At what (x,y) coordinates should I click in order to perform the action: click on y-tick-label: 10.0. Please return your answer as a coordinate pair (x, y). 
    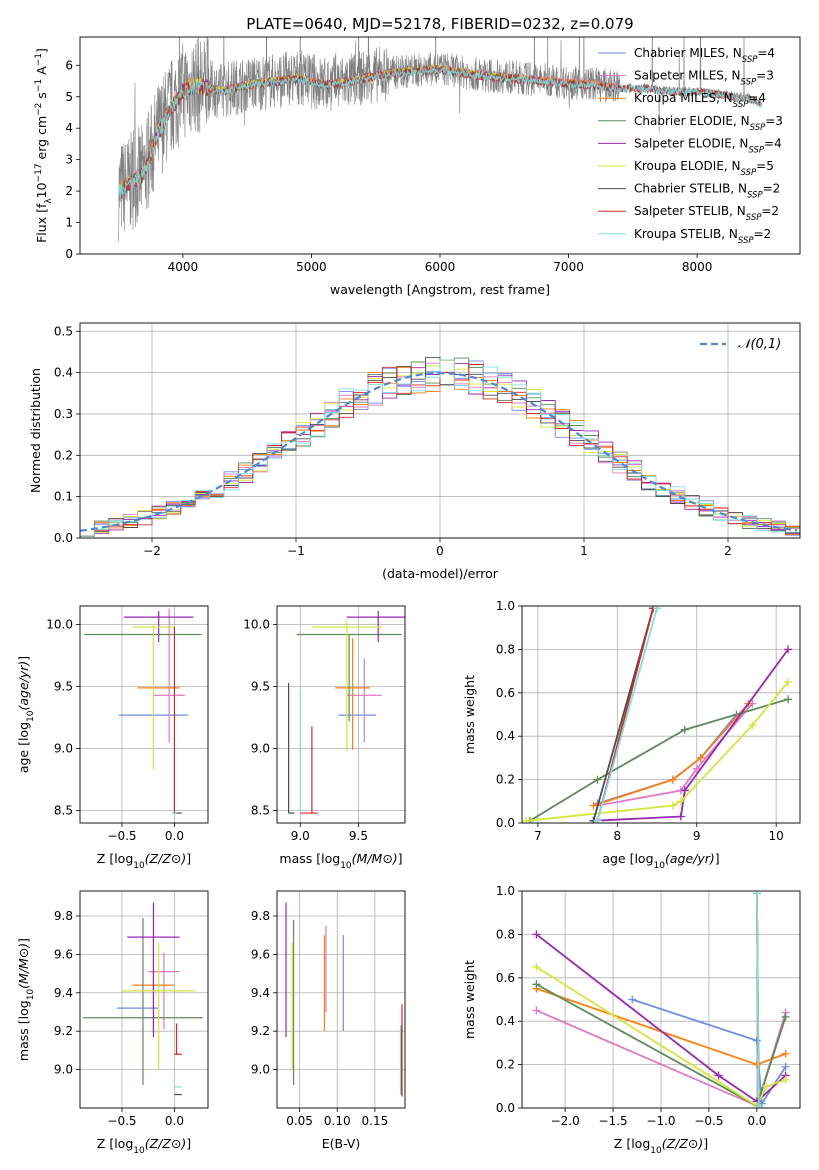
    Looking at the image, I should click on (256, 625).